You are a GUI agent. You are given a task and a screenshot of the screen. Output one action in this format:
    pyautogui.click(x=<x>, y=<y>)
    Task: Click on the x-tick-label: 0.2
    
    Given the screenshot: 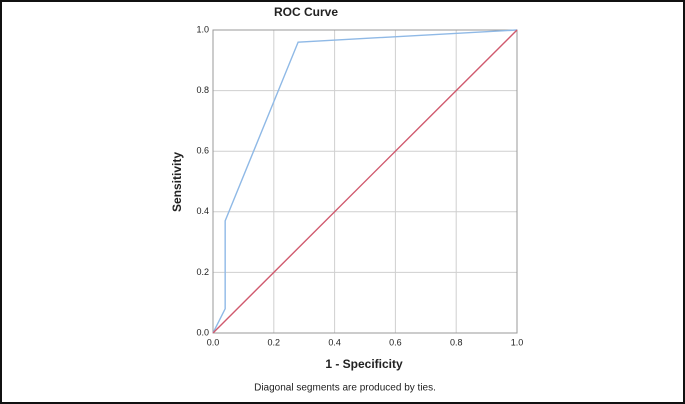 What is the action you would take?
    pyautogui.click(x=274, y=342)
    